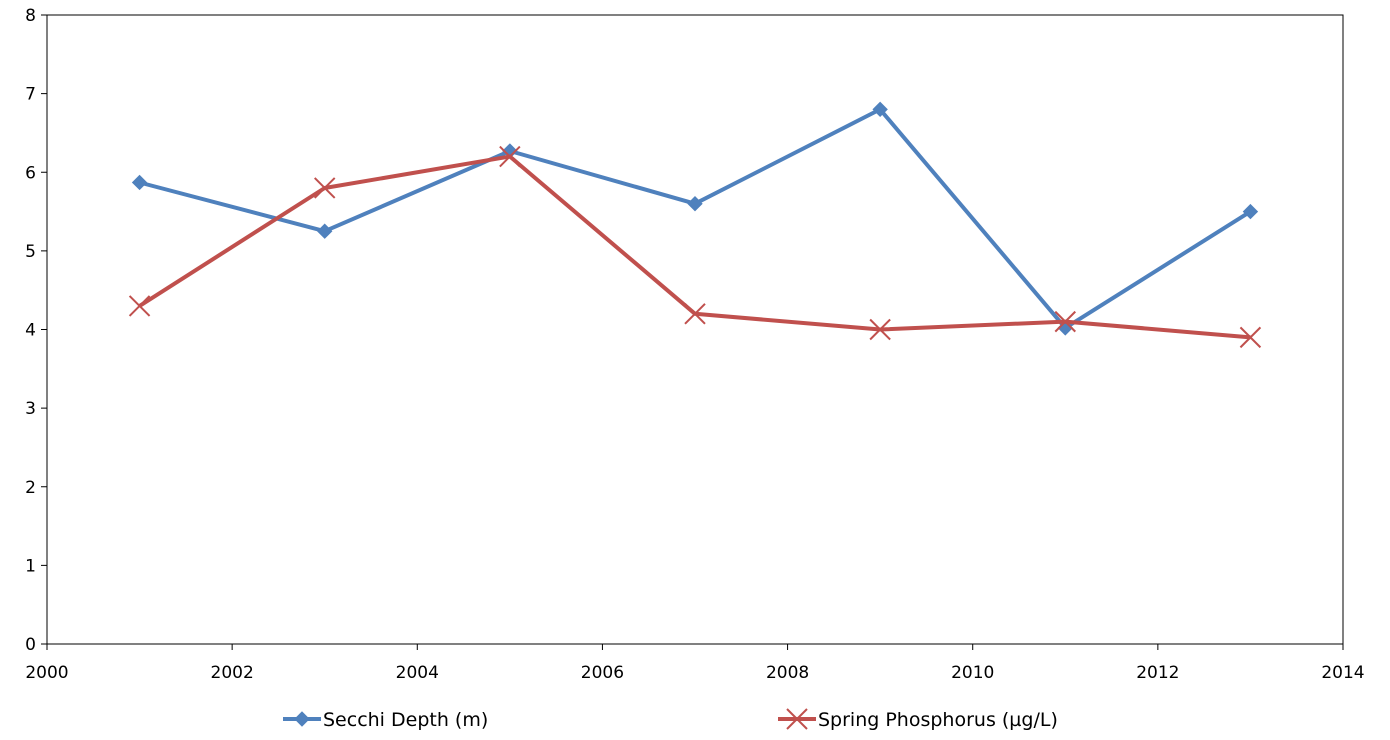  I want to click on x-tick-label: 2006, so click(602, 673).